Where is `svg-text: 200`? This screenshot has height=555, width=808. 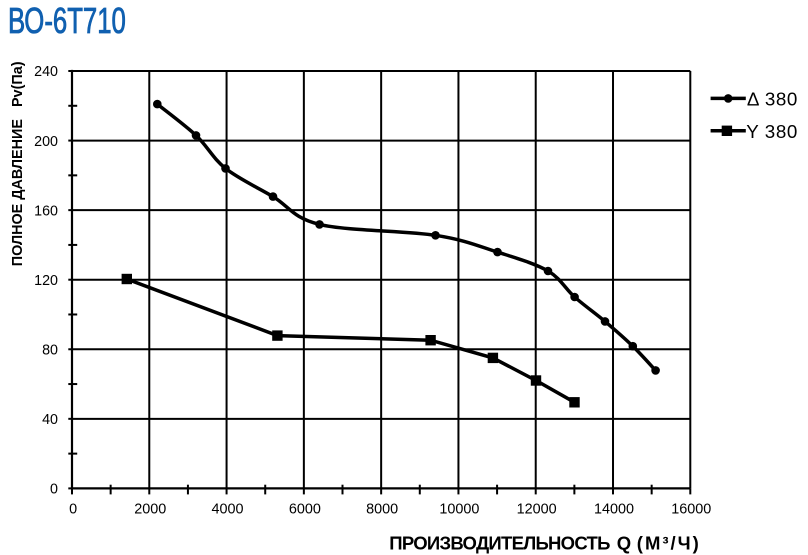
svg-text: 200 is located at coordinates (46, 142).